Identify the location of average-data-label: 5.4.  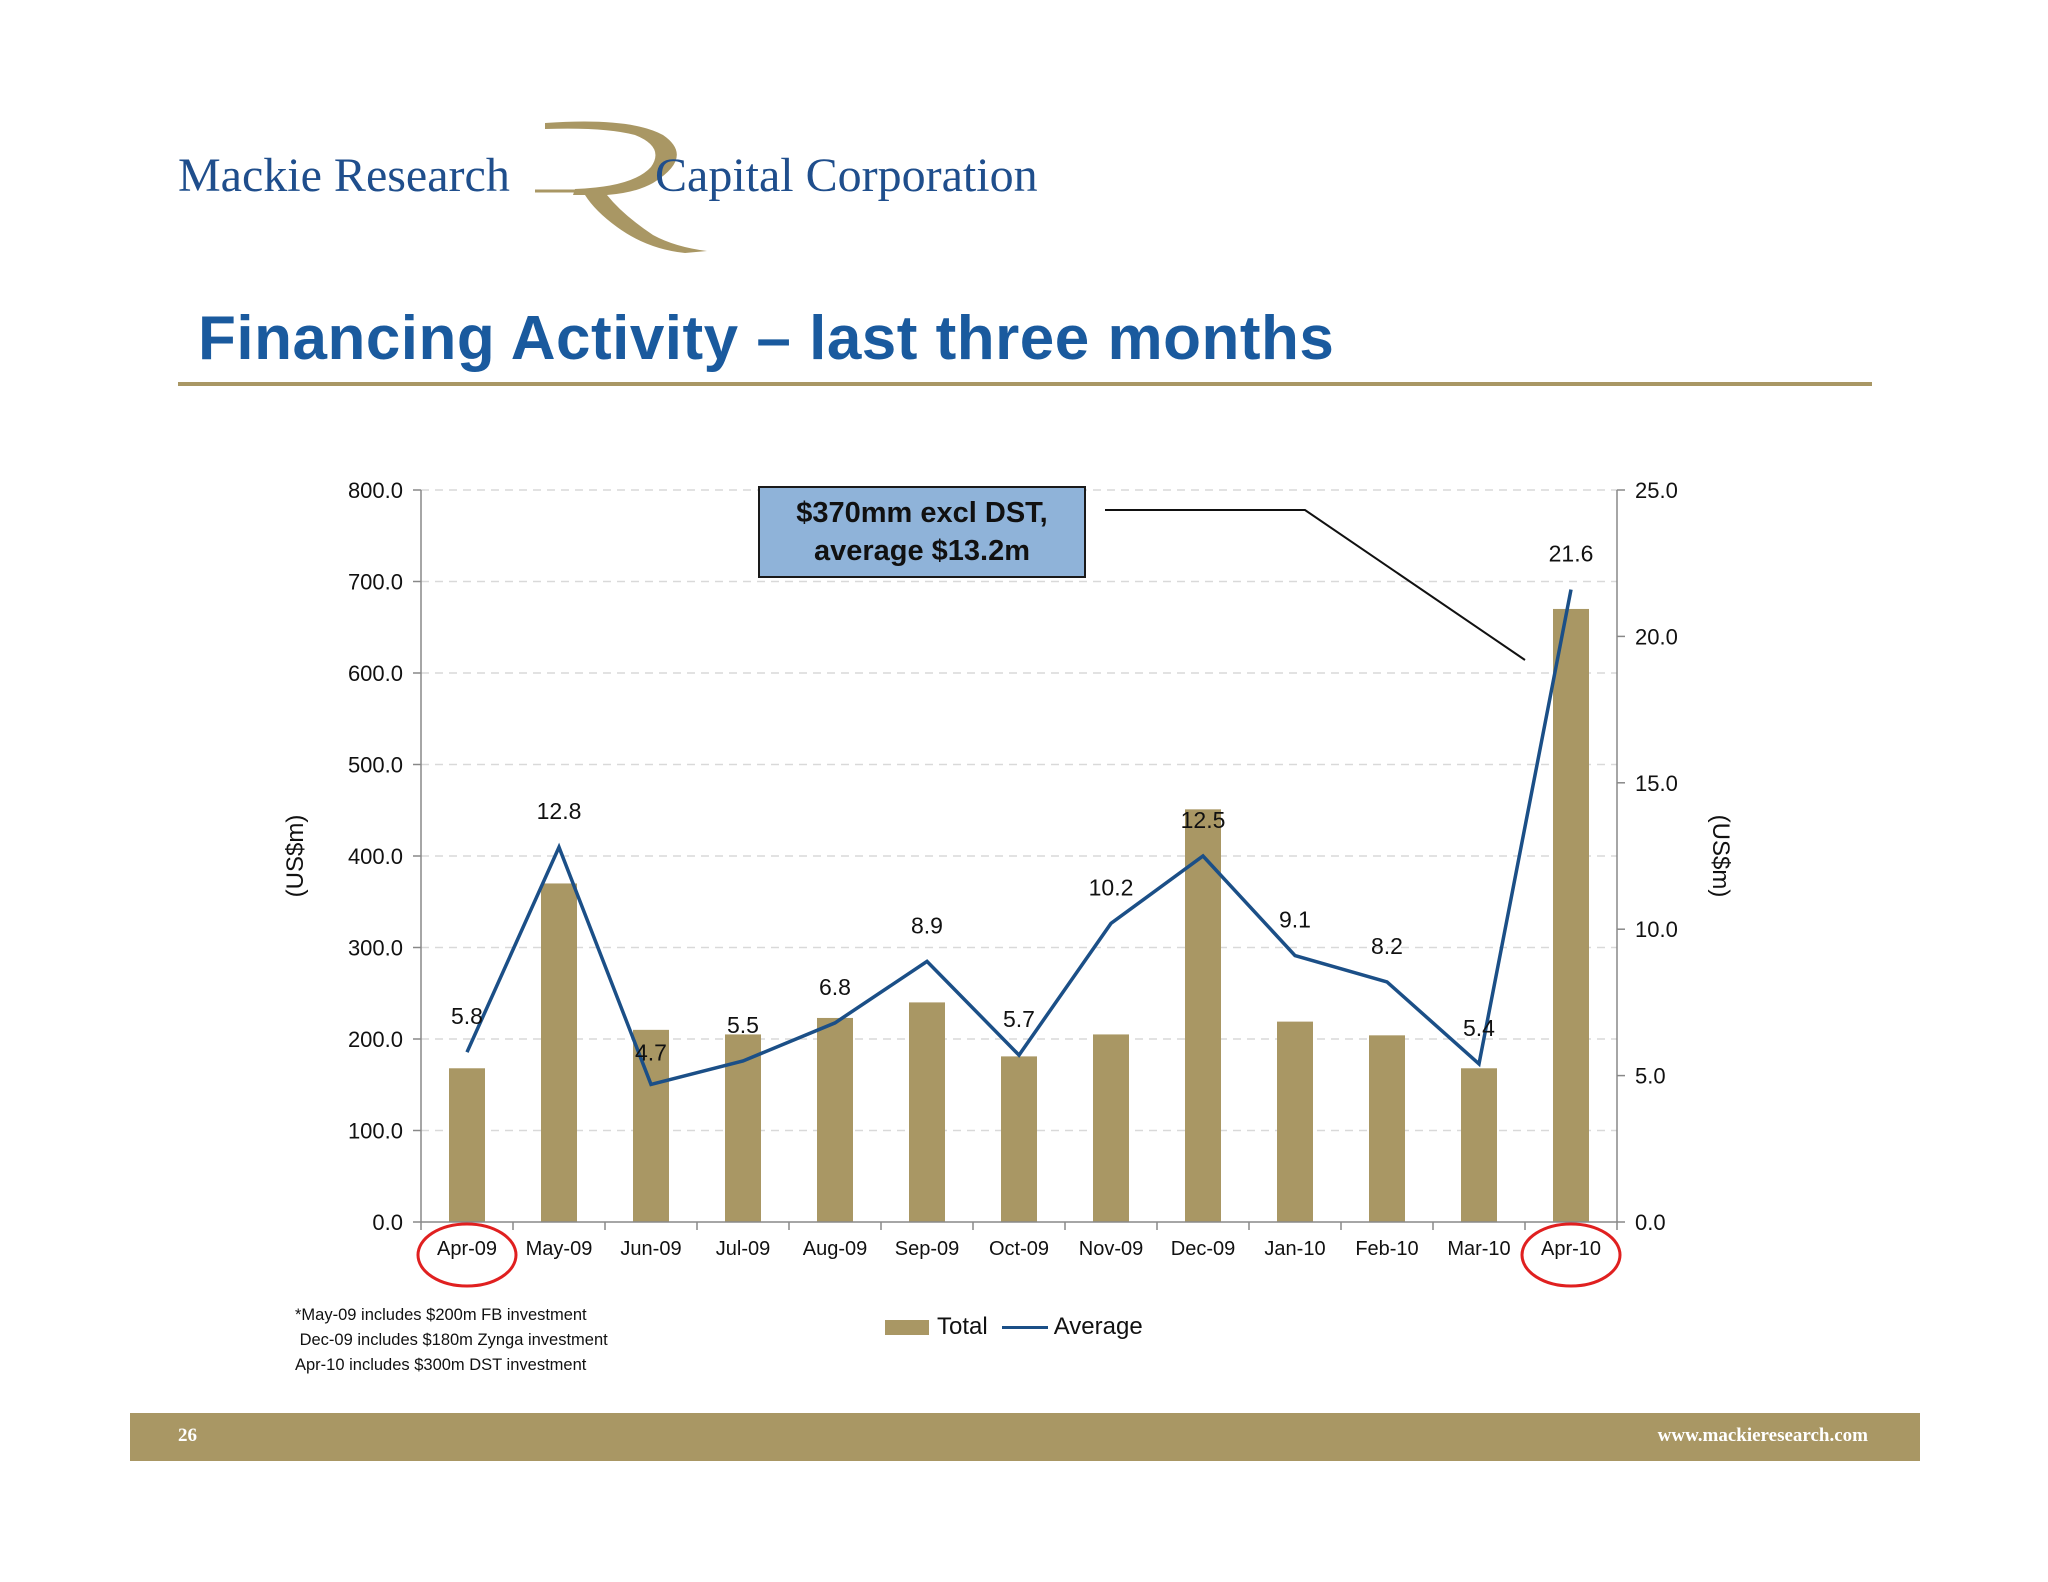
(1479, 1028).